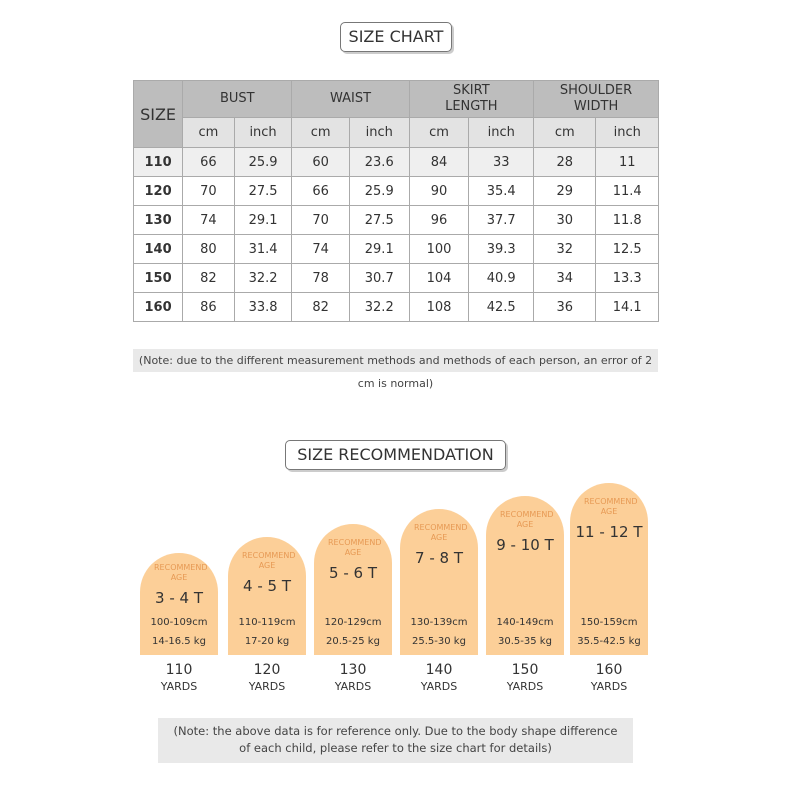 This screenshot has width=790, height=790. I want to click on value-cell: 36, so click(565, 307).